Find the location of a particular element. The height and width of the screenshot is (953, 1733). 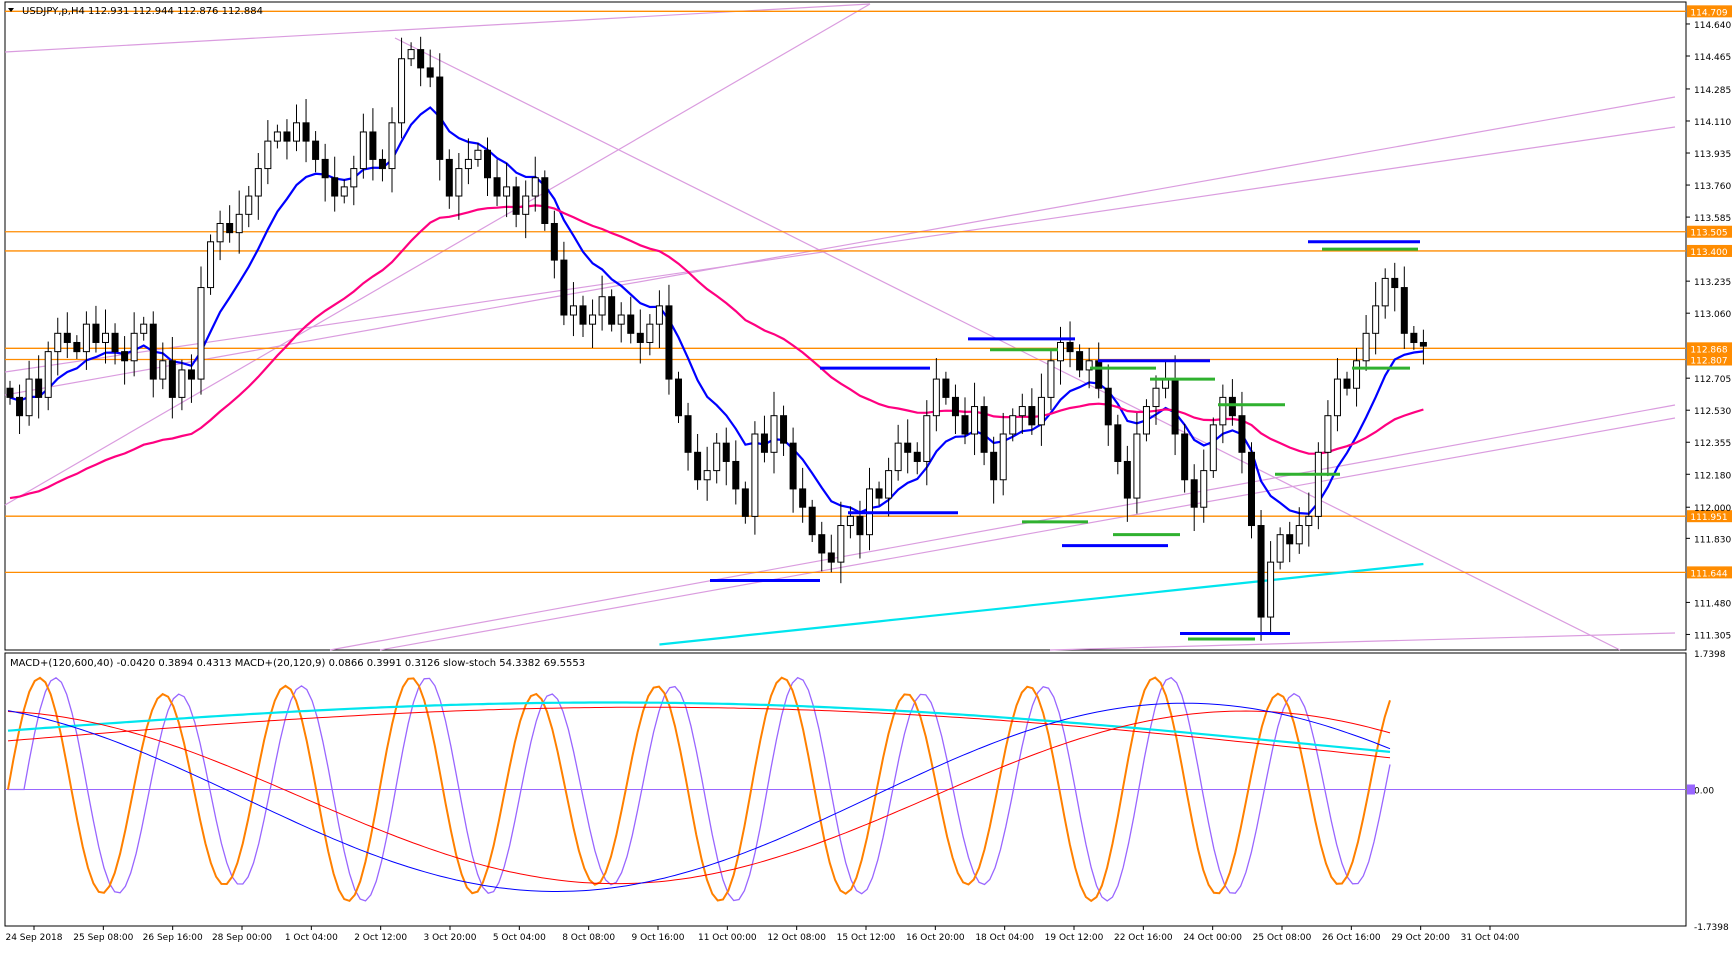

time-tick-label: 19 Oct 12:00 is located at coordinates (1074, 938).